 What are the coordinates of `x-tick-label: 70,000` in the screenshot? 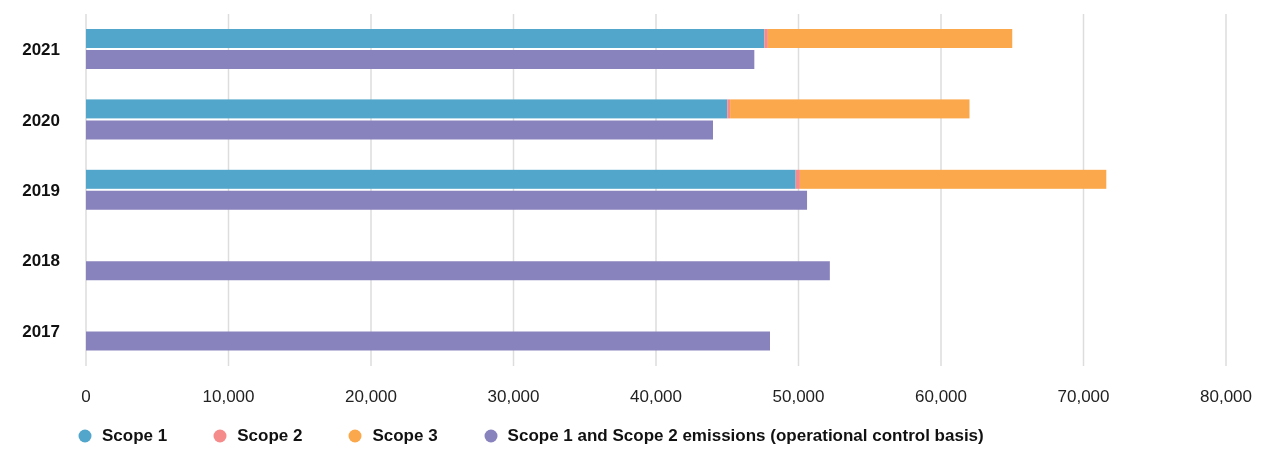 It's located at (1083, 397).